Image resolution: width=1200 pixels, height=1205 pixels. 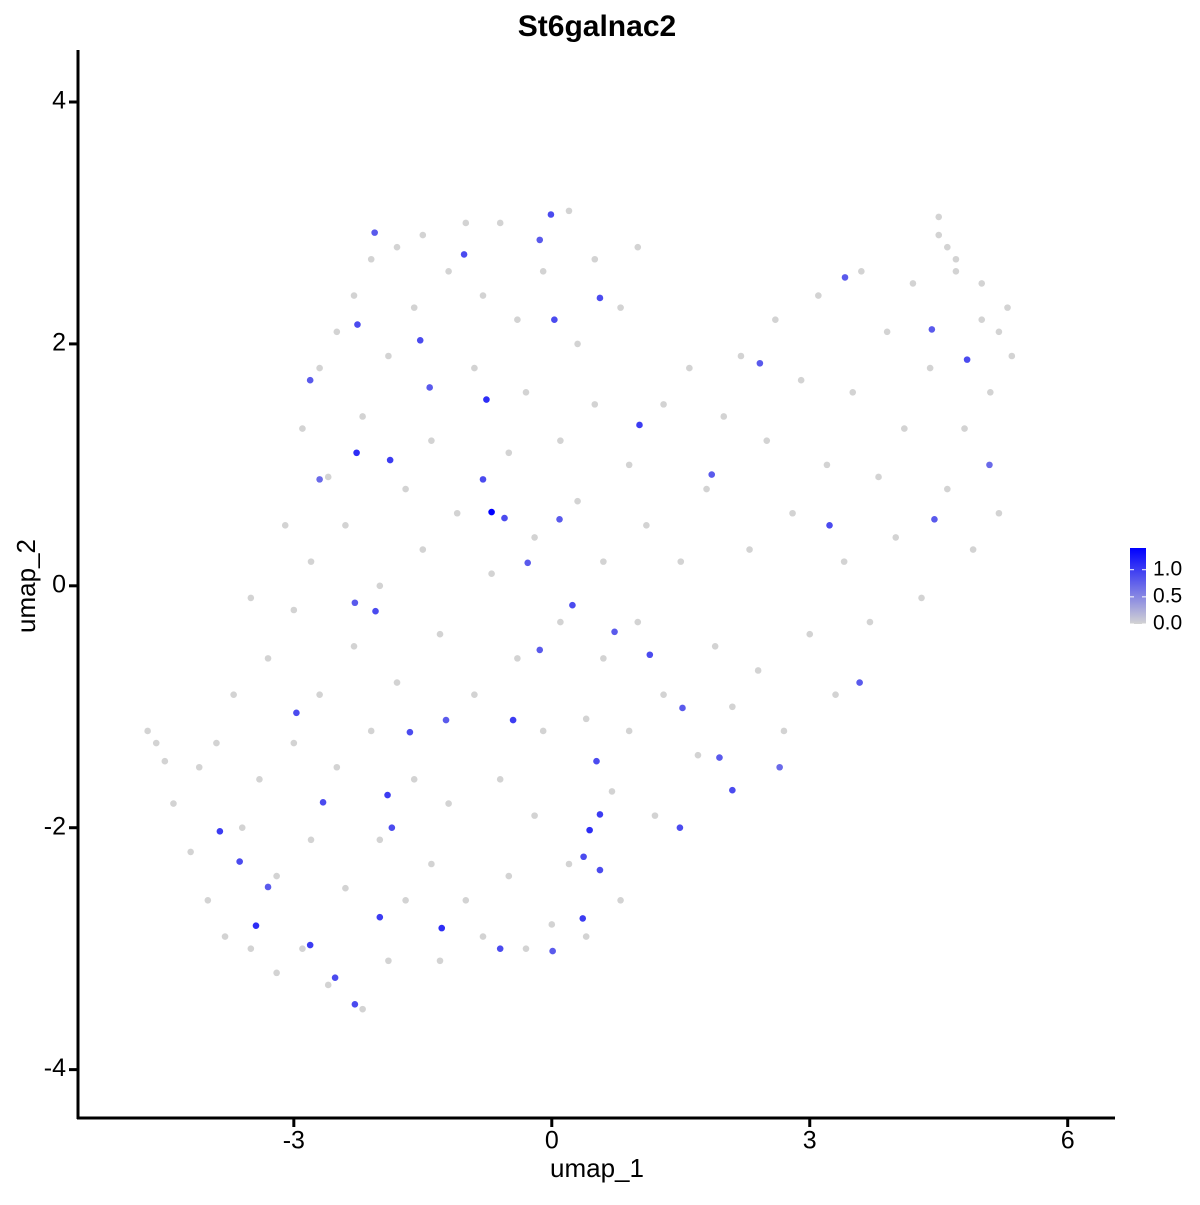 I want to click on y-tick-label: 2, so click(x=59, y=343).